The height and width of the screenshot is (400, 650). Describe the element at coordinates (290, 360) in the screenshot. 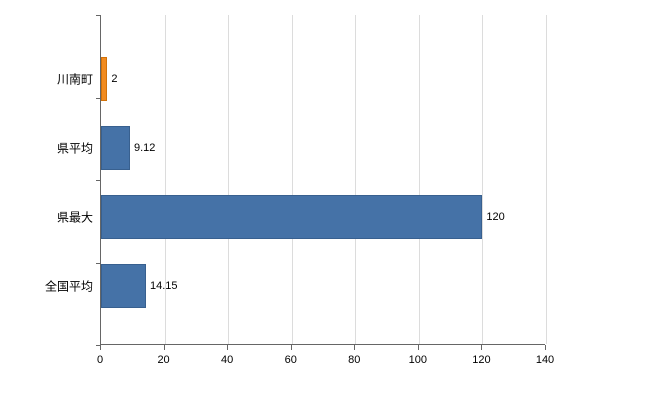

I see `x-axis-tick-label: 60` at that location.